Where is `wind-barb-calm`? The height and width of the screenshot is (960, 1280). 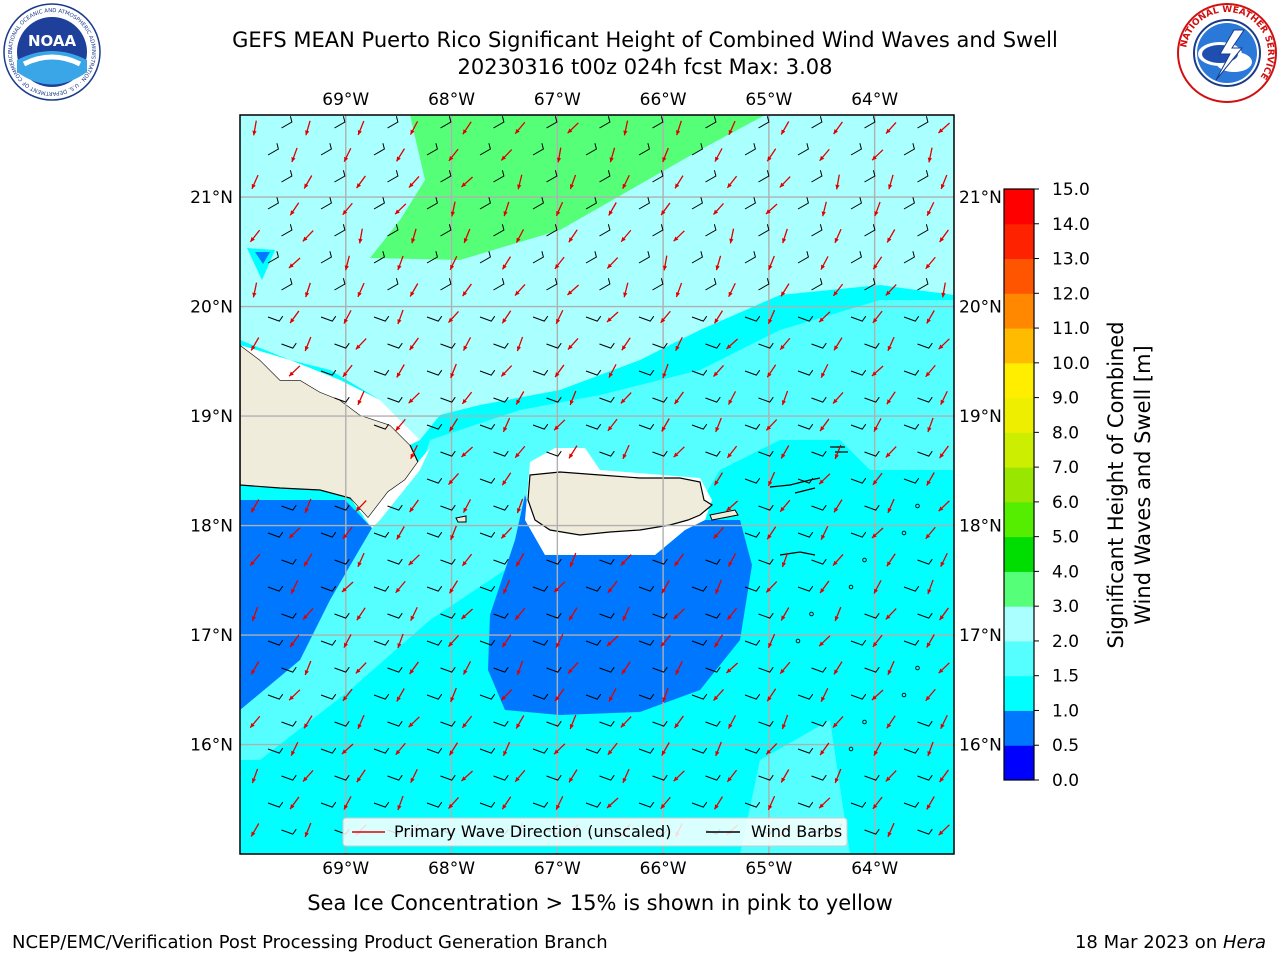 wind-barb-calm is located at coordinates (864, 722).